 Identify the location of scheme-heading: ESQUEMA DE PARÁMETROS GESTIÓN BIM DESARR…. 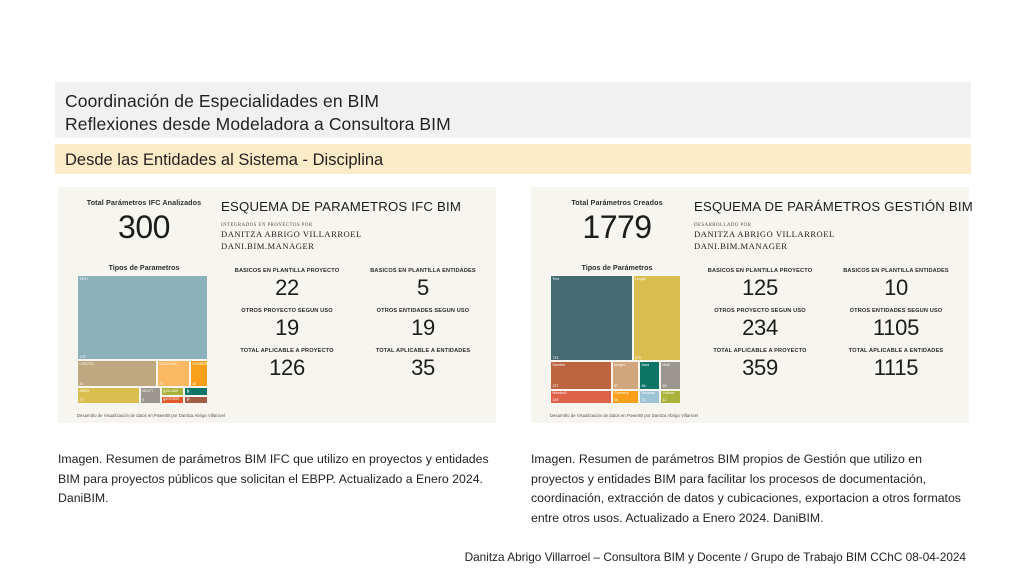
(833, 225).